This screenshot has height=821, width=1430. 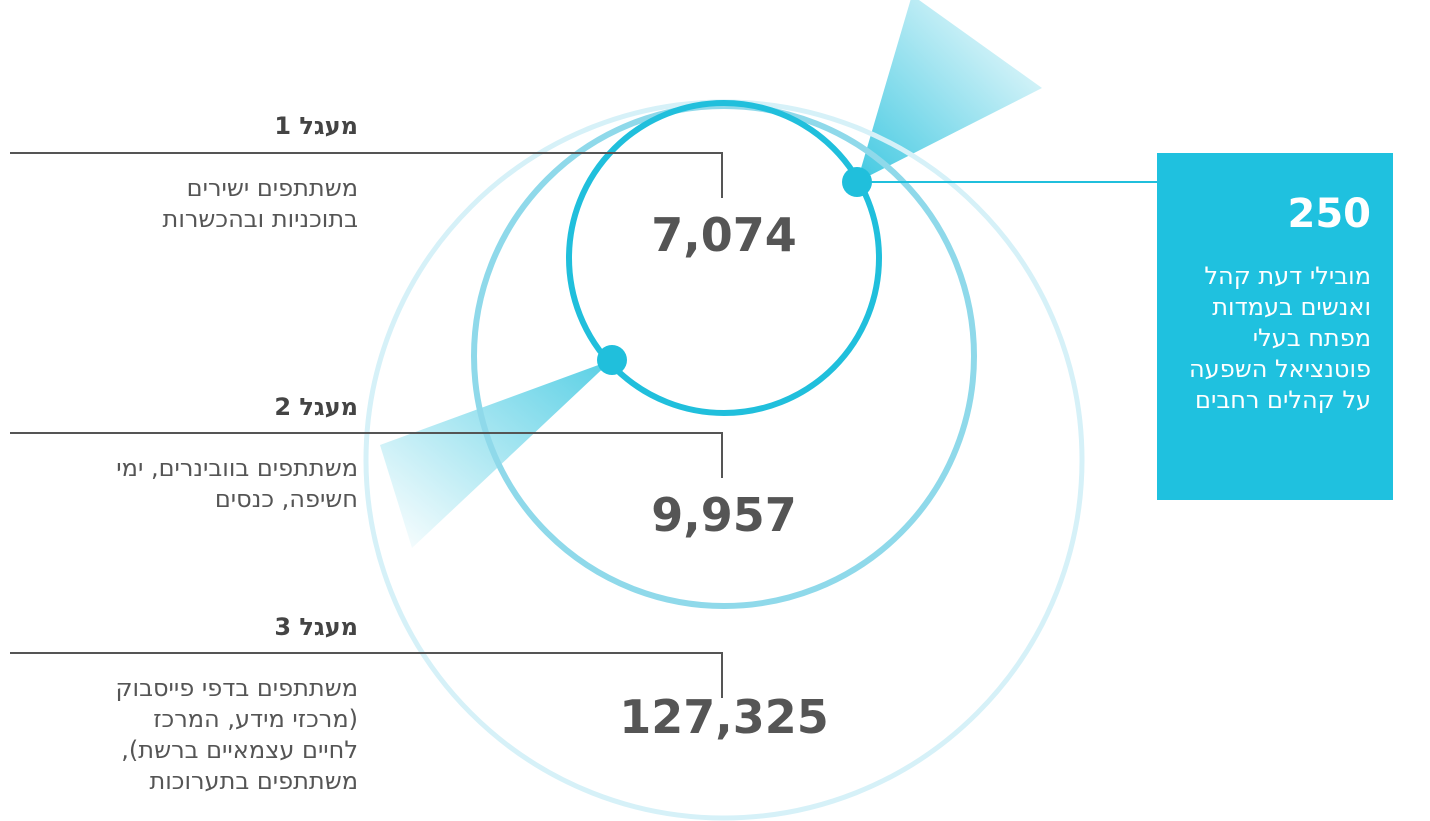 I want to click on inner-ring, so click(x=724, y=258).